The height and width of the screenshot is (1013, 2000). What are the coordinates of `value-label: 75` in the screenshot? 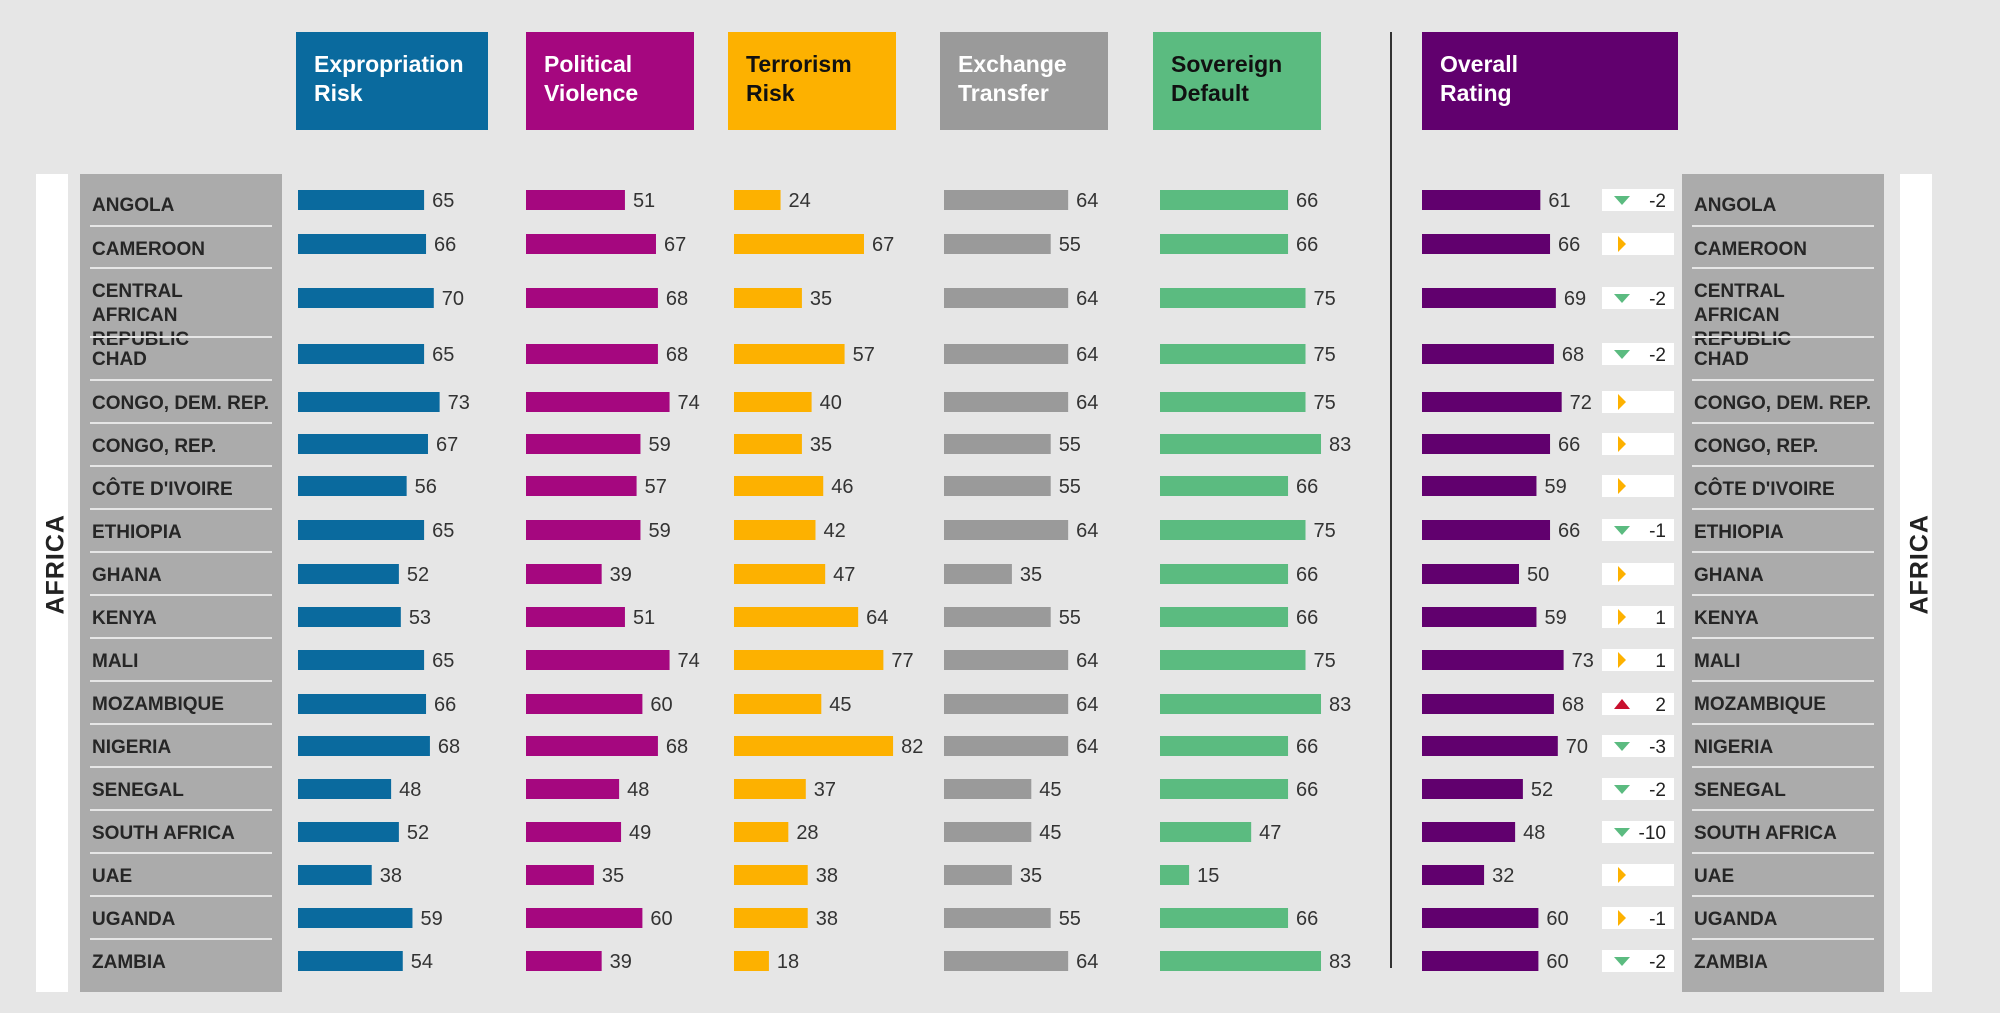 It's located at (1325, 355).